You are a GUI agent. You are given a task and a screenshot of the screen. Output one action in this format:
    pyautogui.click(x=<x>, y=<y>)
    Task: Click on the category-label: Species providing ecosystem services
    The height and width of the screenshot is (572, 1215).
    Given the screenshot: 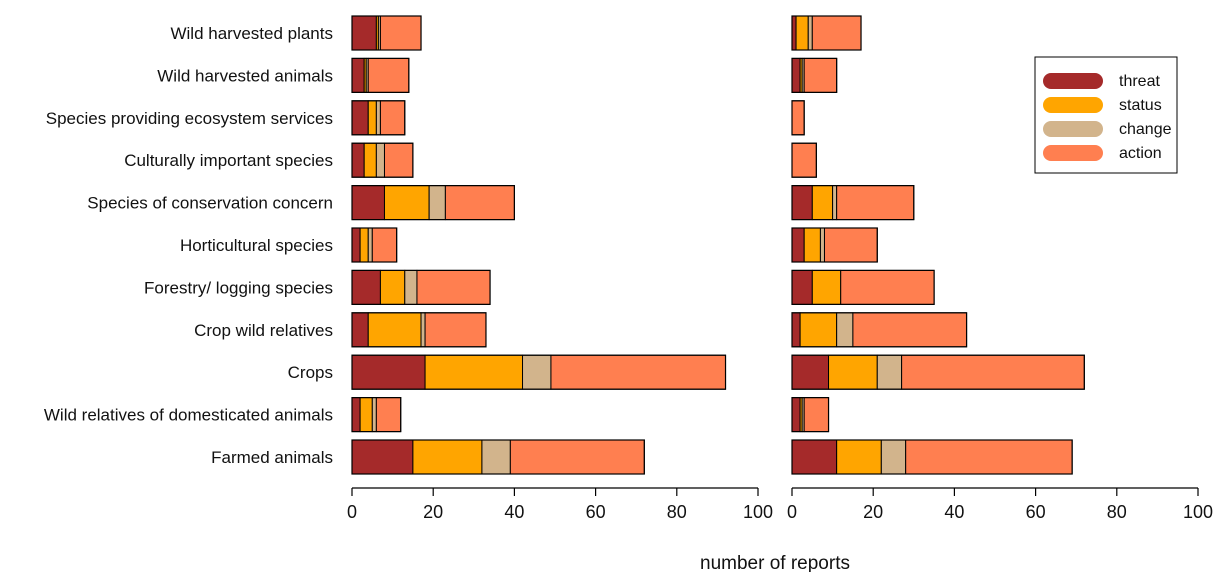 What is the action you would take?
    pyautogui.click(x=189, y=118)
    